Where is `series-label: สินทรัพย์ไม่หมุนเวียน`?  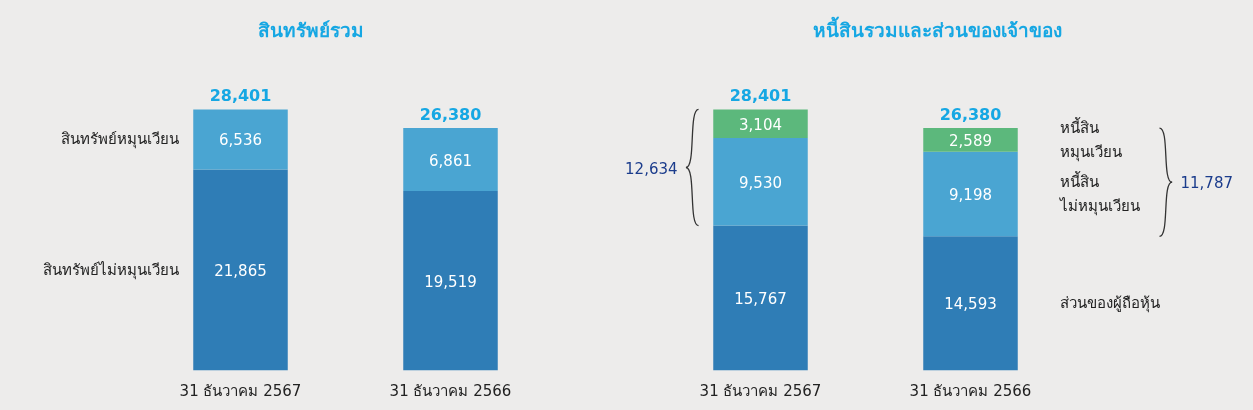 series-label: สินทรัพย์ไม่หมุนเวียน is located at coordinates (110, 271).